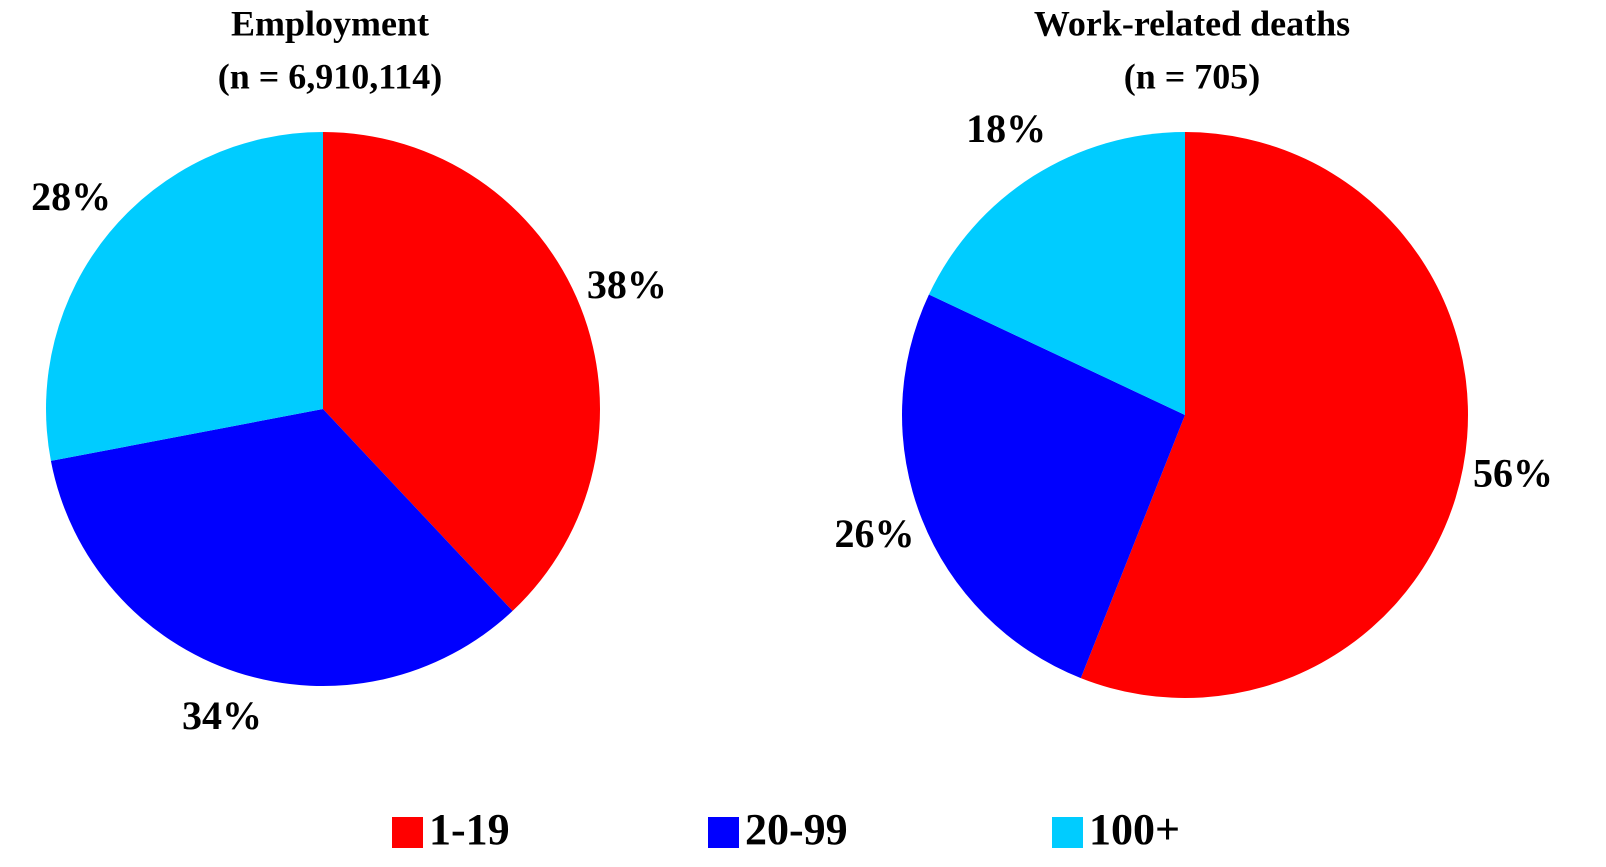  Describe the element at coordinates (1006, 128) in the screenshot. I see `data-label: 18%` at that location.